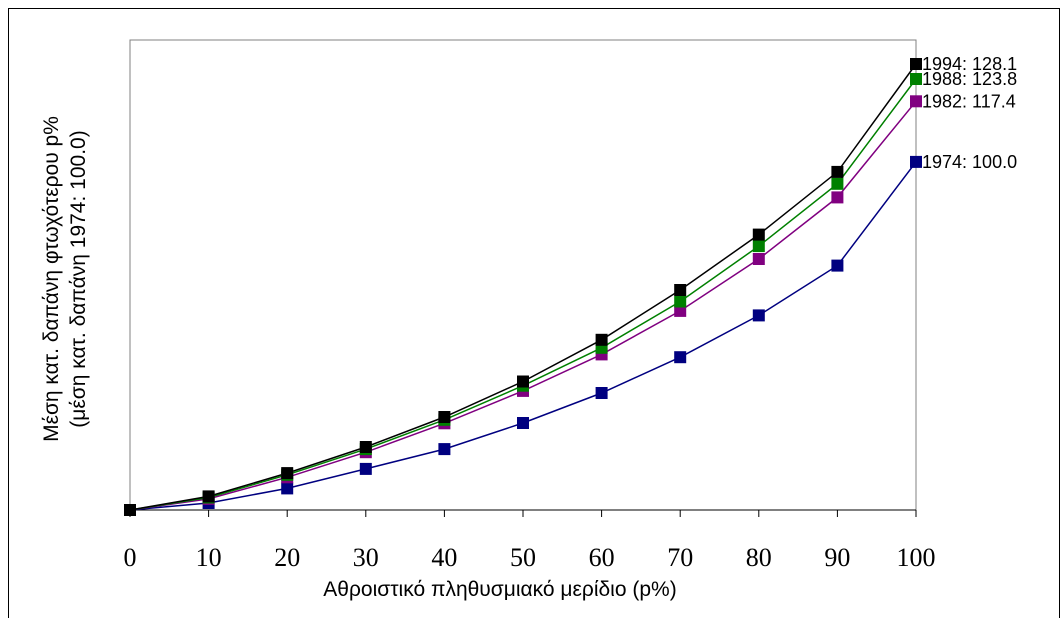 The height and width of the screenshot is (618, 1063). Describe the element at coordinates (209, 557) in the screenshot. I see `x-tick-label: 10` at that location.